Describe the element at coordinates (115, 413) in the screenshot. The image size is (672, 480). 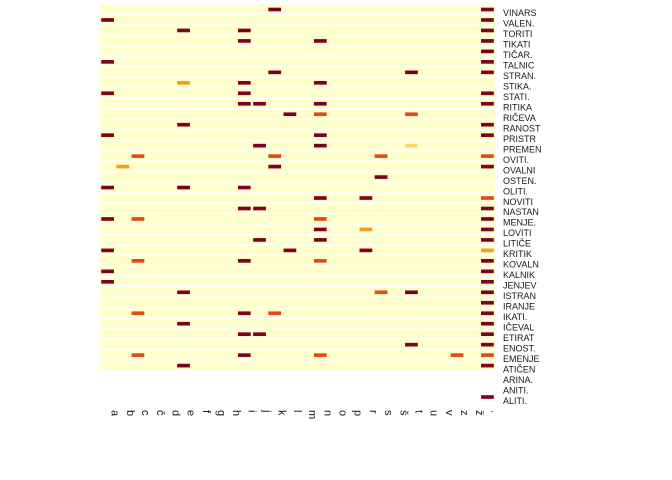
I see `x-tick-label: a` at that location.